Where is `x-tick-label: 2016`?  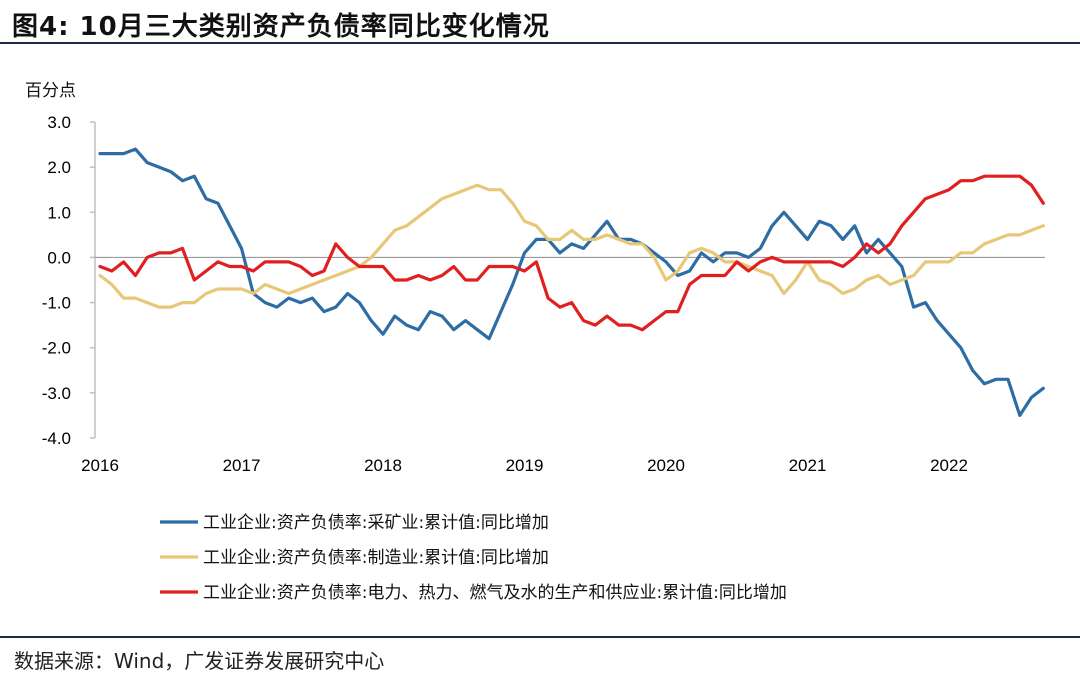 x-tick-label: 2016 is located at coordinates (100, 465).